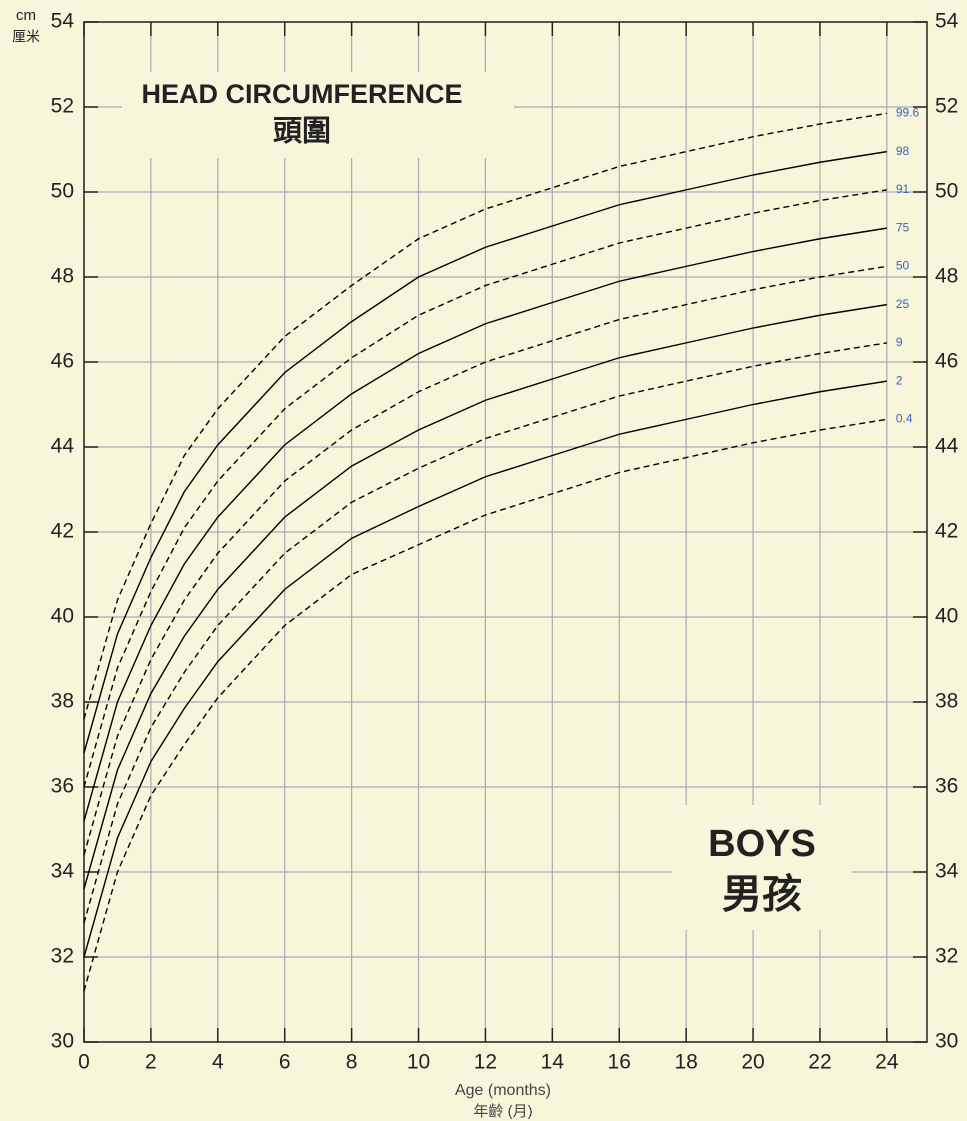  What do you see at coordinates (903, 266) in the screenshot?
I see `line-label: 50` at bounding box center [903, 266].